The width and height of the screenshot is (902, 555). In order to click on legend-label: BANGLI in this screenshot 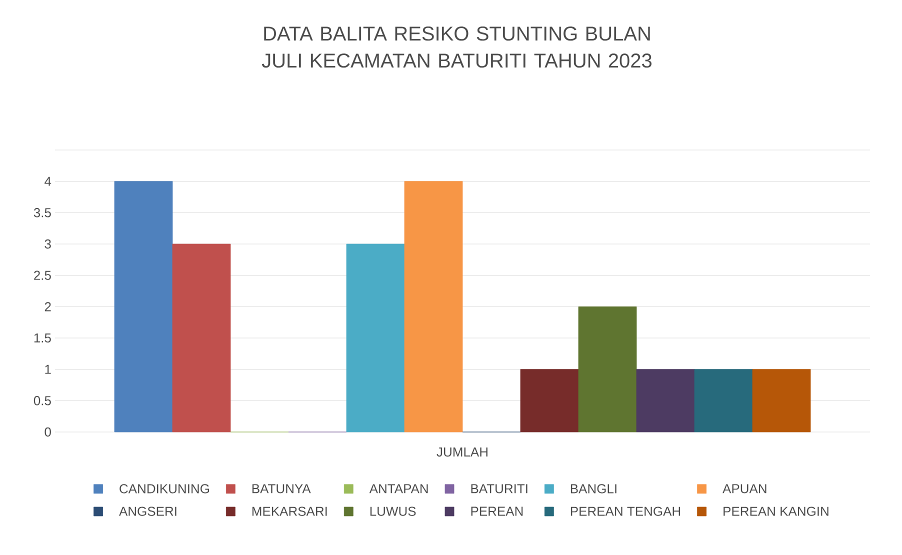, I will do `click(593, 489)`.